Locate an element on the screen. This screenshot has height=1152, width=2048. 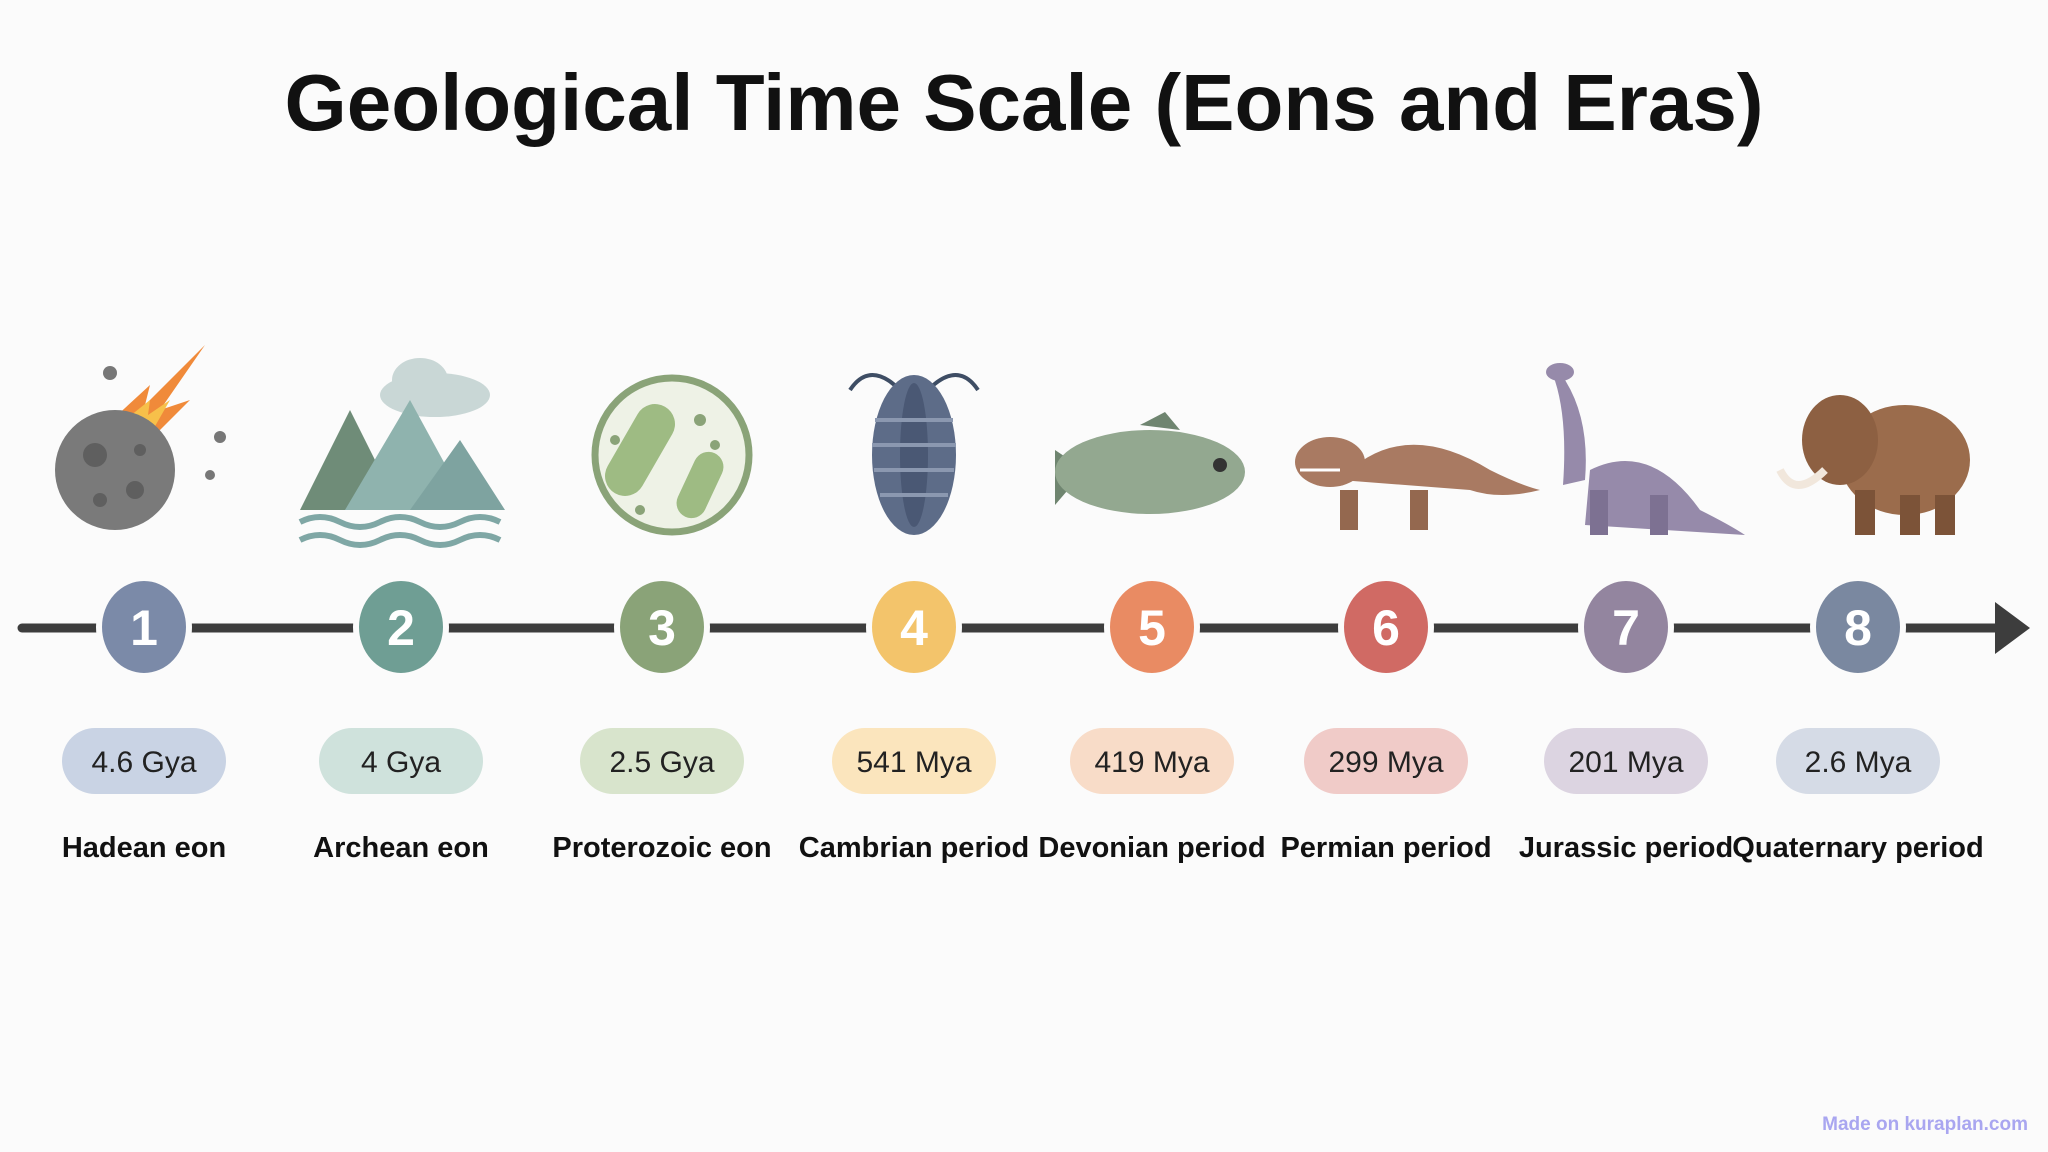
step-number: 1 is located at coordinates (144, 628).